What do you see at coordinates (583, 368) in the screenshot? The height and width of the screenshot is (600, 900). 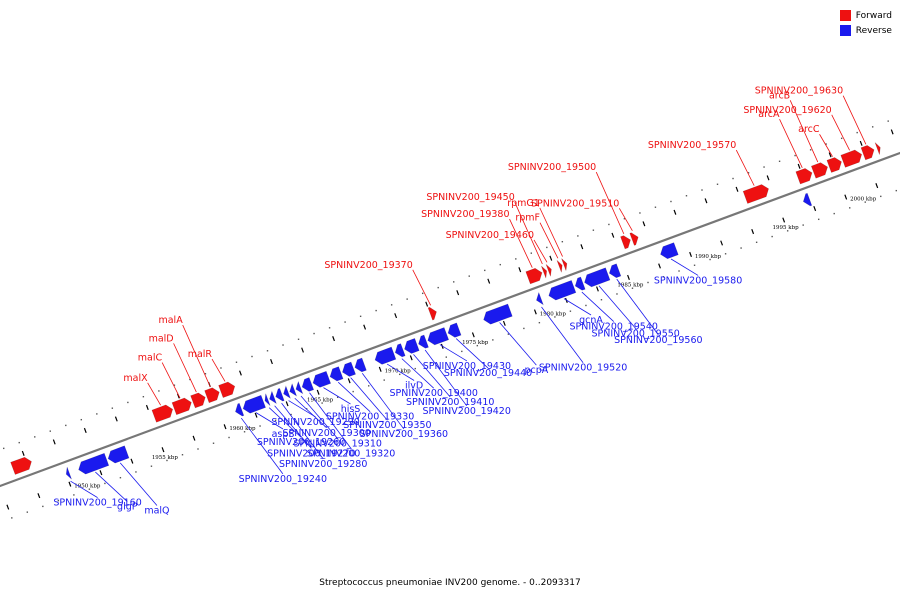 I see `gene-label: SPNINV200_19520` at bounding box center [583, 368].